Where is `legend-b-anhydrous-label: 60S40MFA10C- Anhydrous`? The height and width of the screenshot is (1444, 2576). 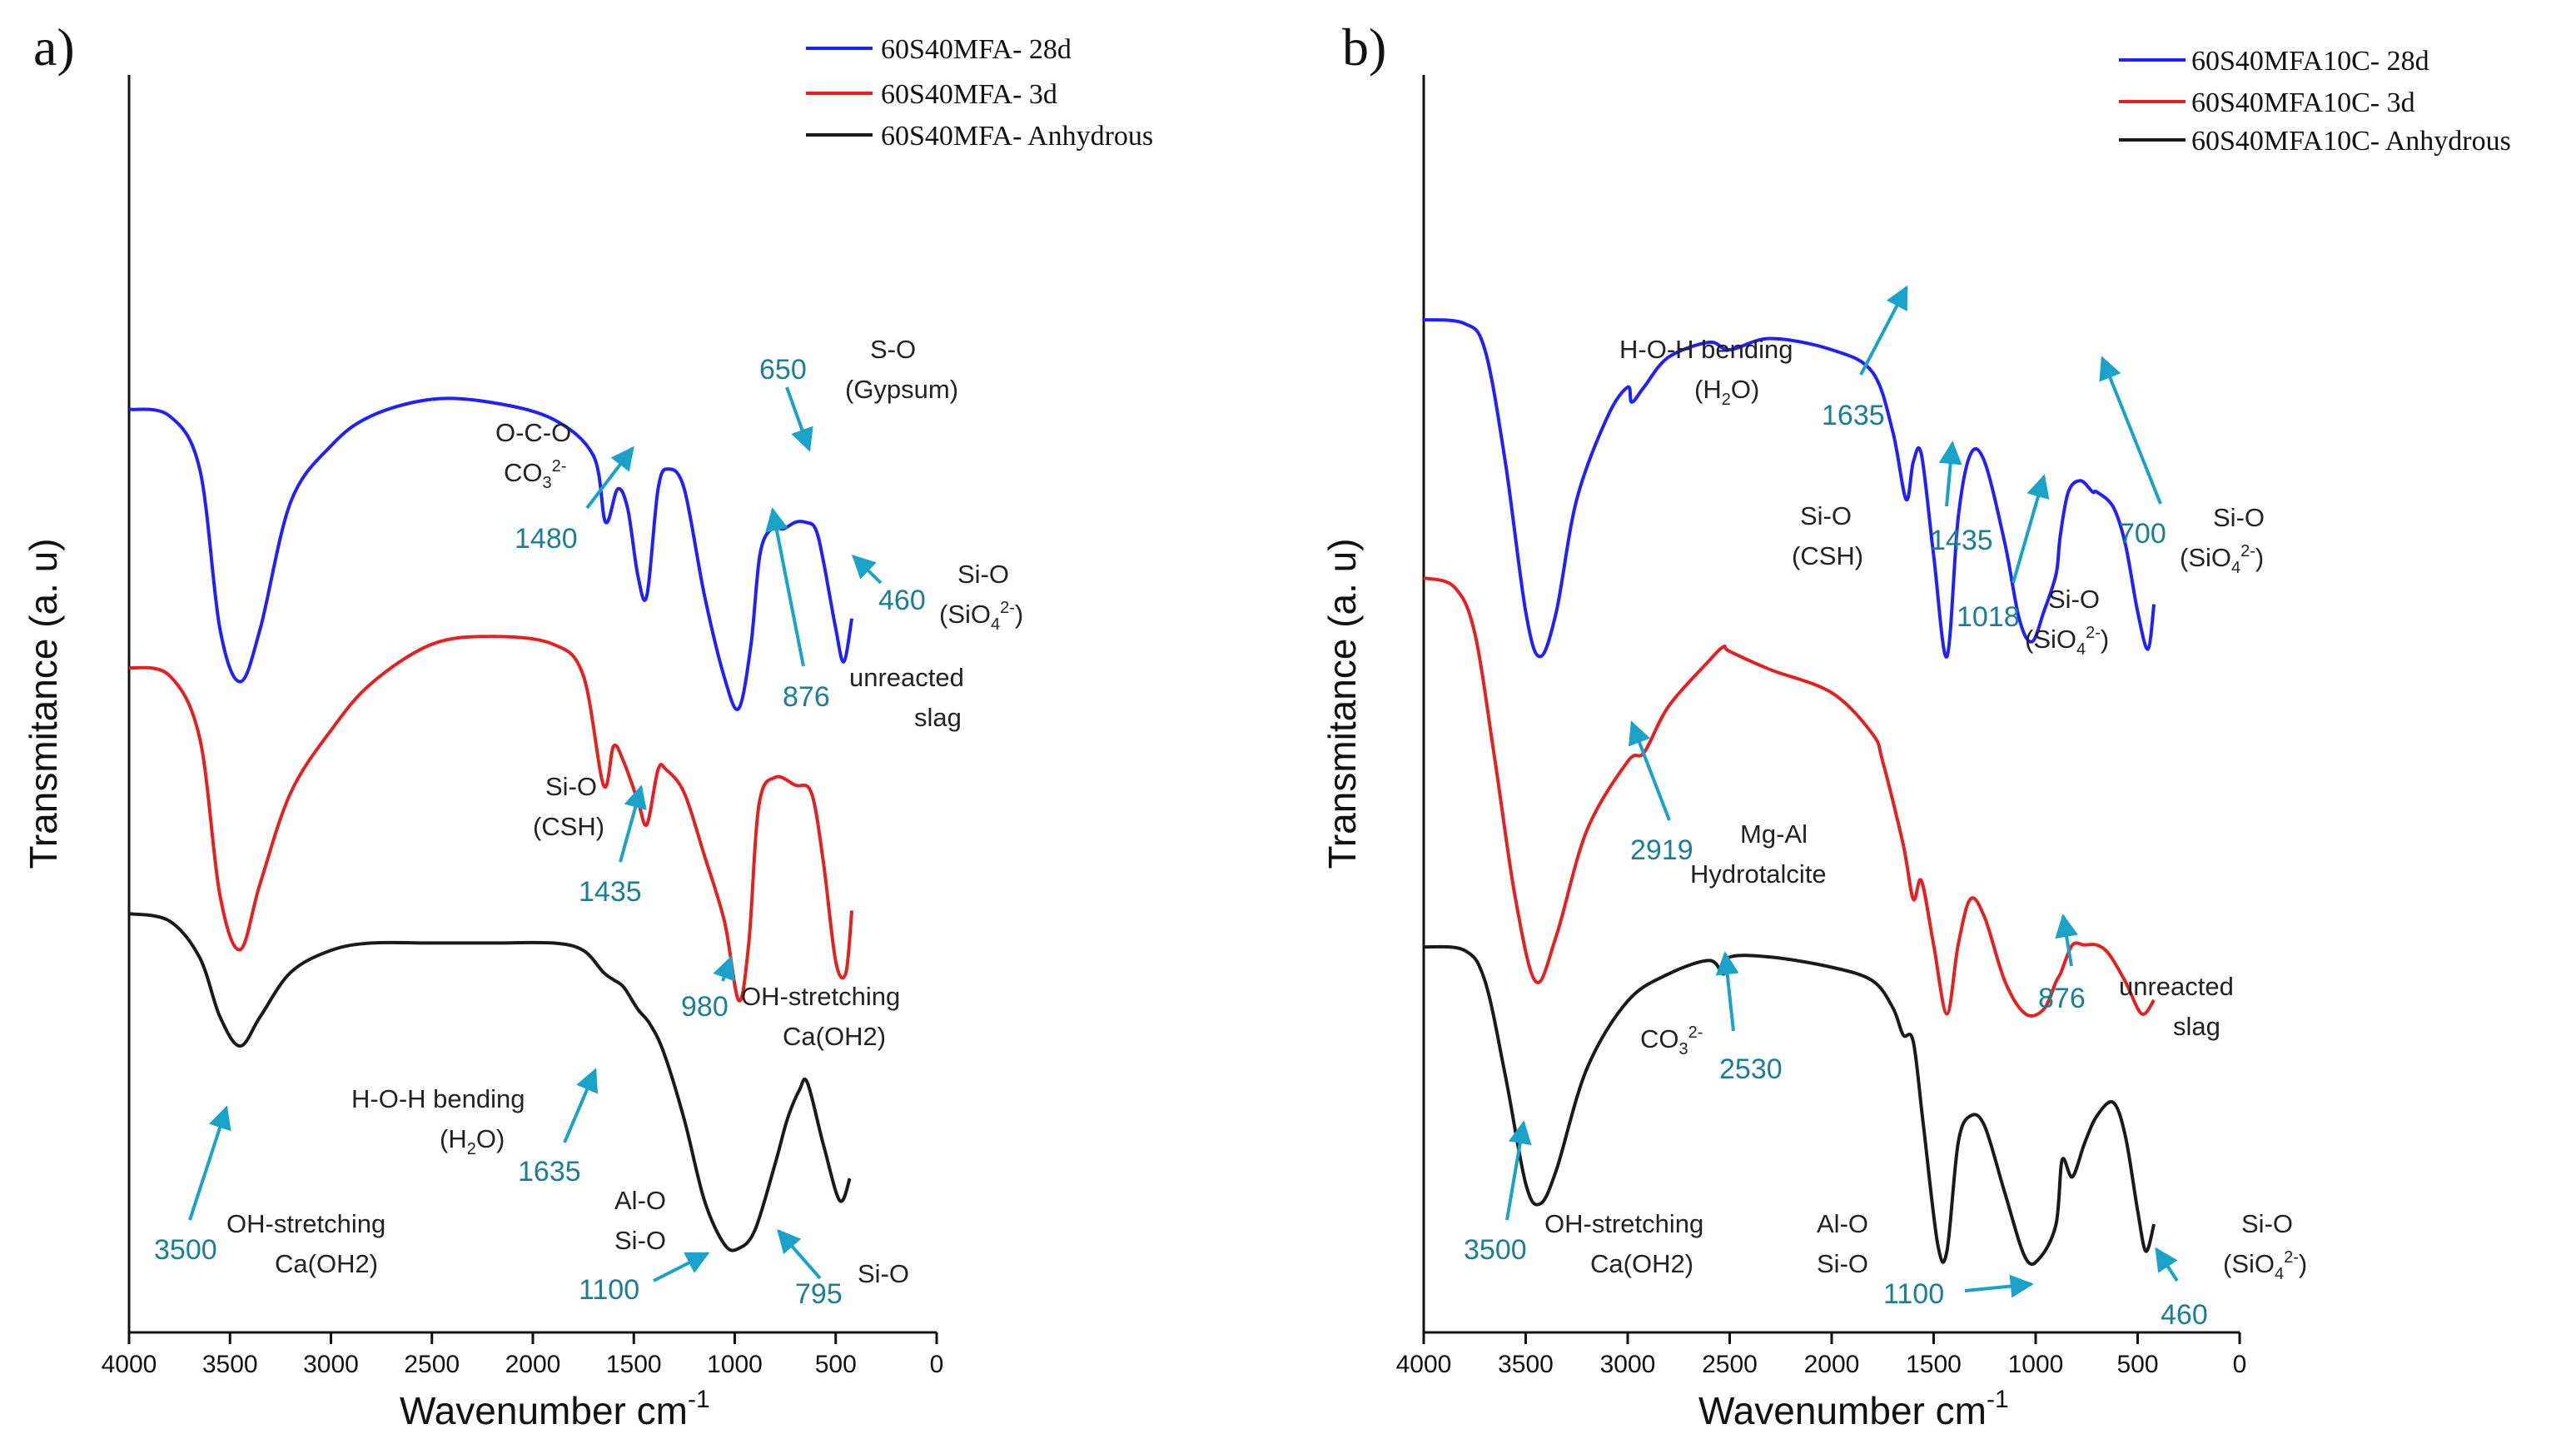 legend-b-anhydrous-label: 60S40MFA10C- Anhydrous is located at coordinates (2351, 141).